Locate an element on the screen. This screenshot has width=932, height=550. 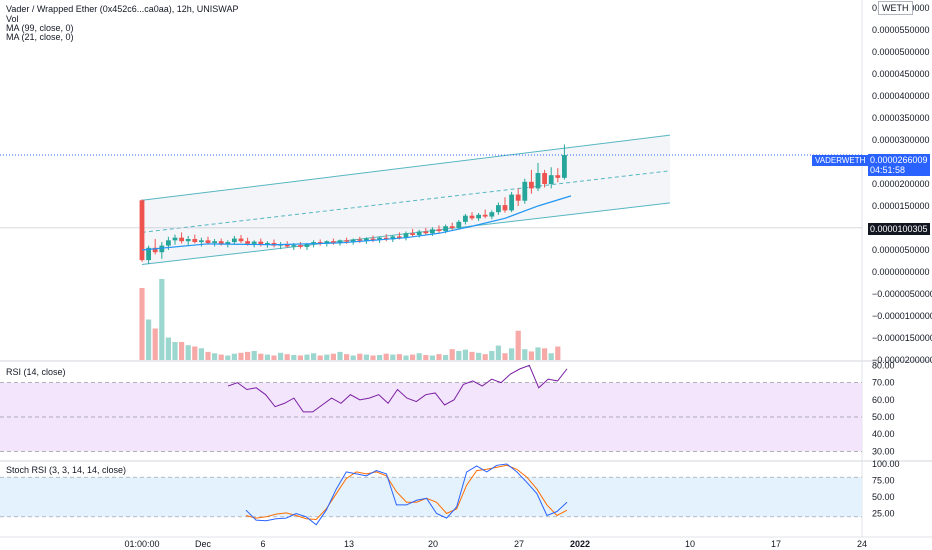
rsi-tick-label: 70.00 is located at coordinates (883, 383).